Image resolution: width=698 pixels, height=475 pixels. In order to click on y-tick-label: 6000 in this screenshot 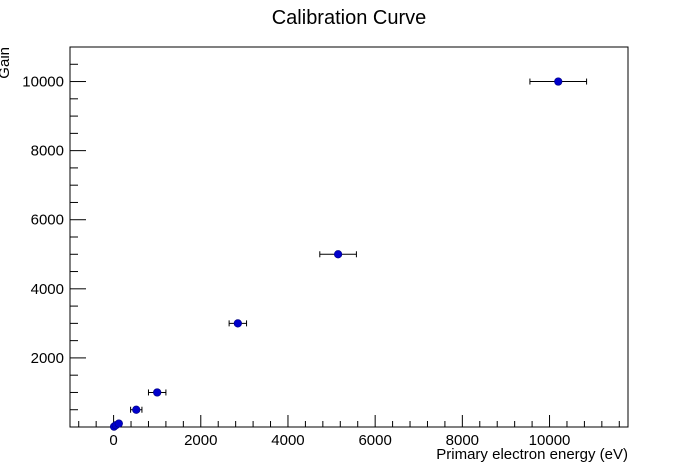, I will do `click(47, 220)`.